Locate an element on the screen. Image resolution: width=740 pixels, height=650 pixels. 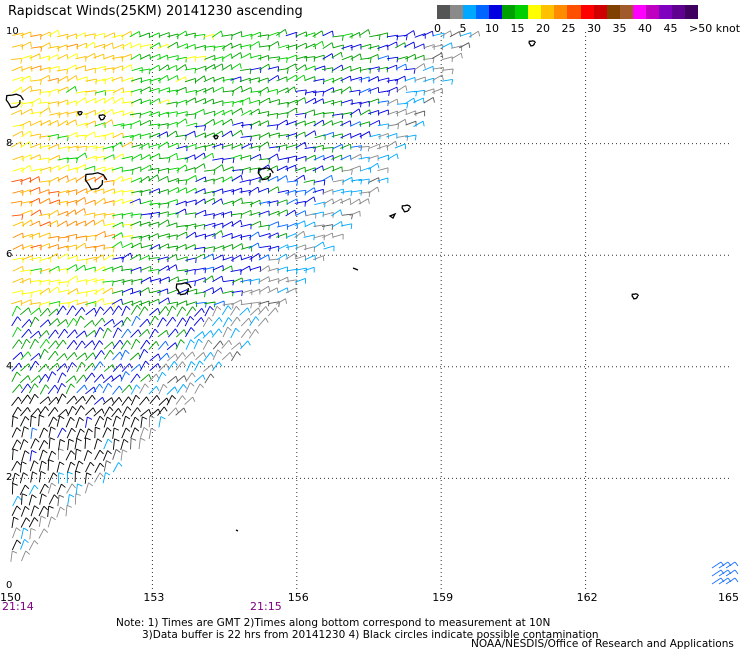
pass-time-end: 21:15 is located at coordinates (266, 606).